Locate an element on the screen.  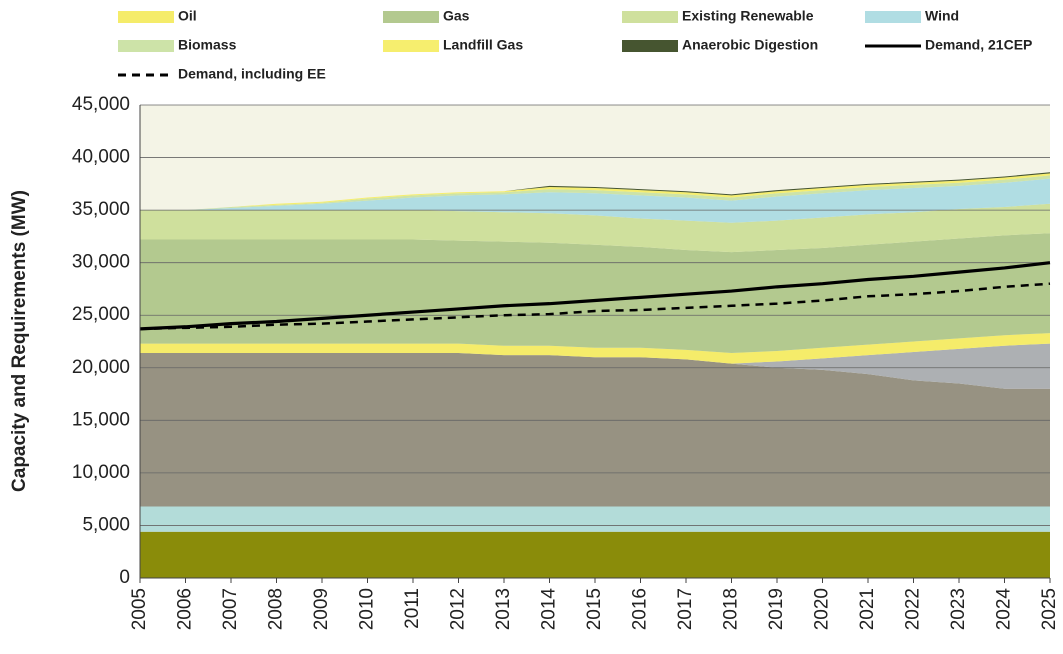
y-tick-label: 10,000 is located at coordinates (101, 472).